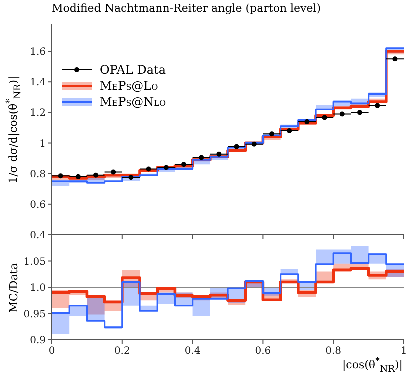  I want to click on legend-label: OPAL Data, so click(133, 70).